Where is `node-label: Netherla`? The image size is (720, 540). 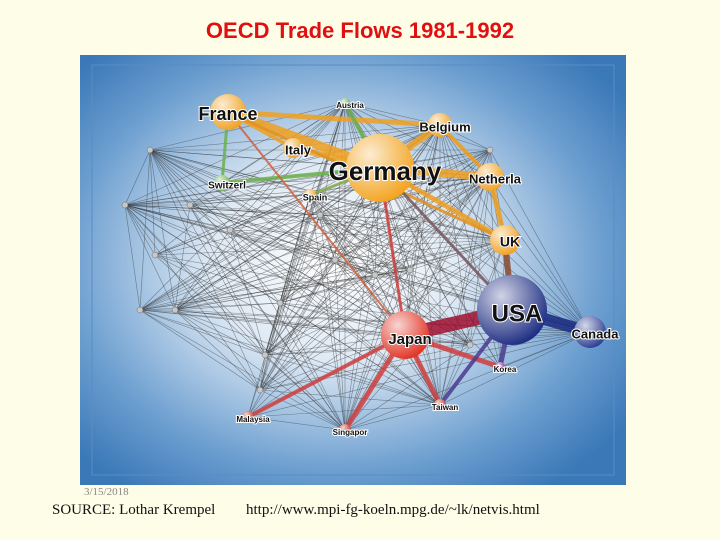 node-label: Netherla is located at coordinates (495, 178).